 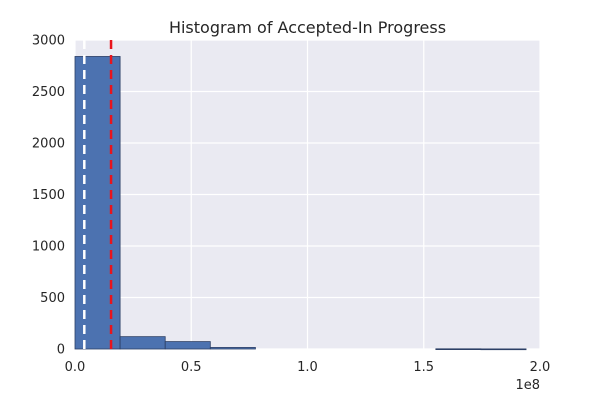 What do you see at coordinates (48, 247) in the screenshot?
I see `y-tick-label: 1000` at bounding box center [48, 247].